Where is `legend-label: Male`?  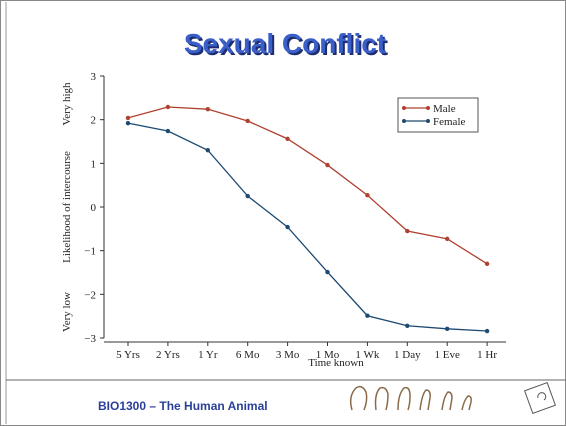
legend-label: Male is located at coordinates (444, 109).